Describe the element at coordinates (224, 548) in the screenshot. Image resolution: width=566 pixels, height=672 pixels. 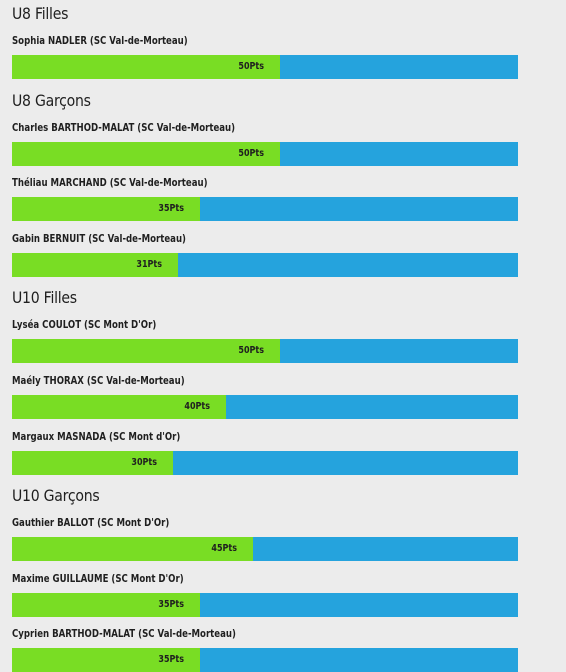
I see `points-label: 45Pts` at that location.